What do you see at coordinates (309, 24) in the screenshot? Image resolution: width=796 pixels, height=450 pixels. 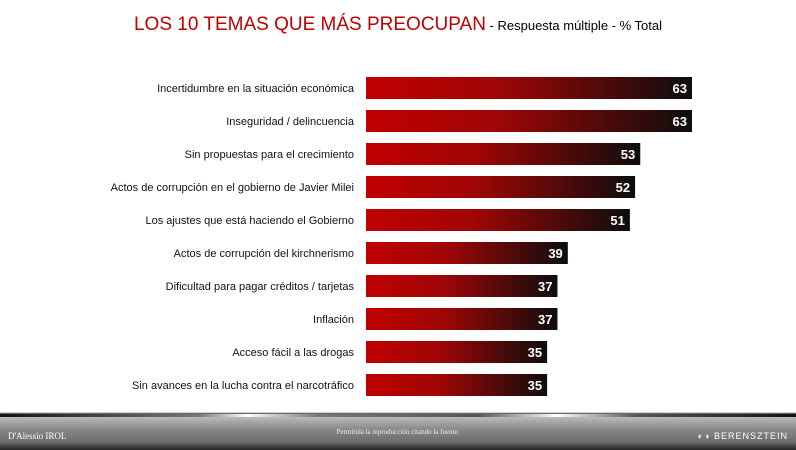 I see `title-main: LOS 10 TEMAS QUE MÁS PREOCUPAN` at bounding box center [309, 24].